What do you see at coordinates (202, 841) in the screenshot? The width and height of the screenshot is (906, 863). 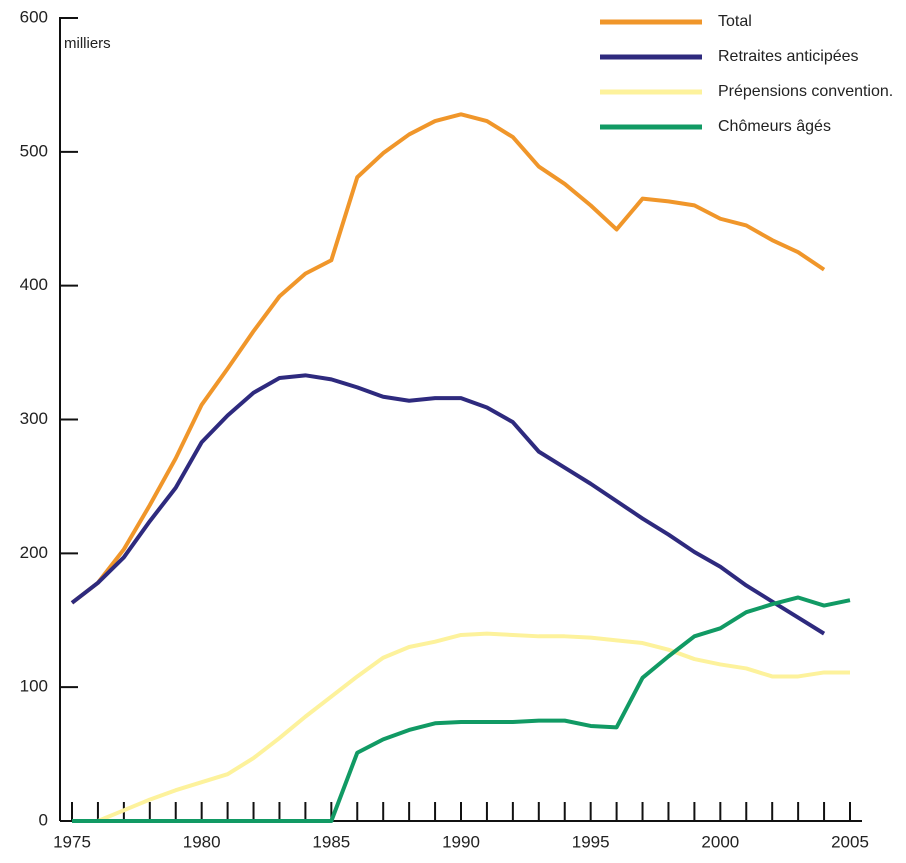 I see `x-tick-label: 1980` at bounding box center [202, 841].